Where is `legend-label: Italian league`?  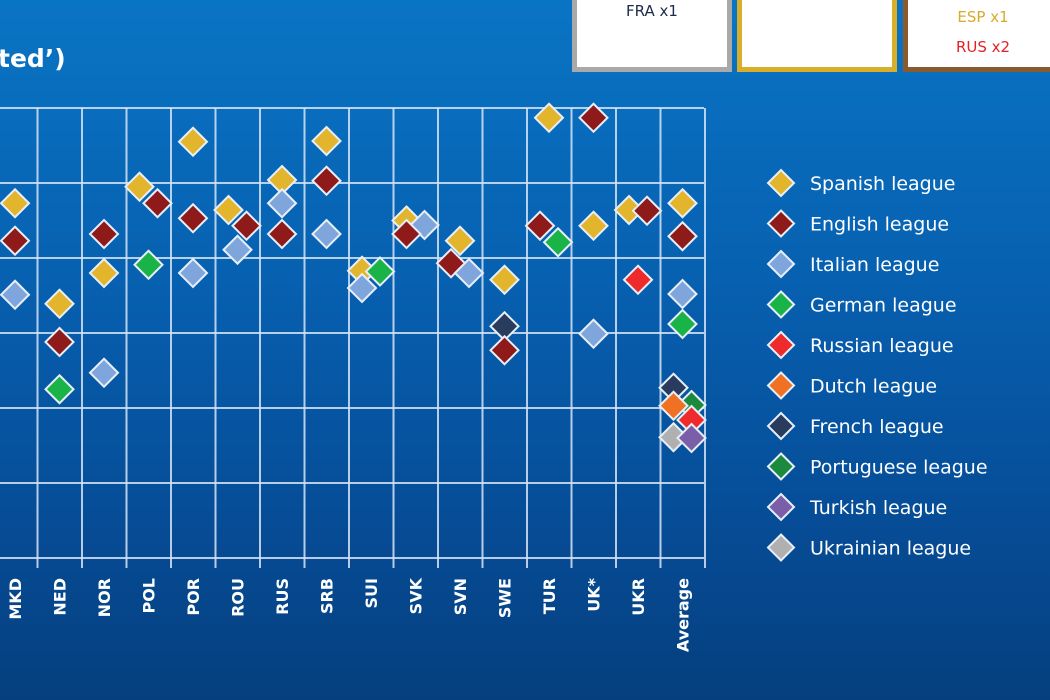 legend-label: Italian league is located at coordinates (874, 265).